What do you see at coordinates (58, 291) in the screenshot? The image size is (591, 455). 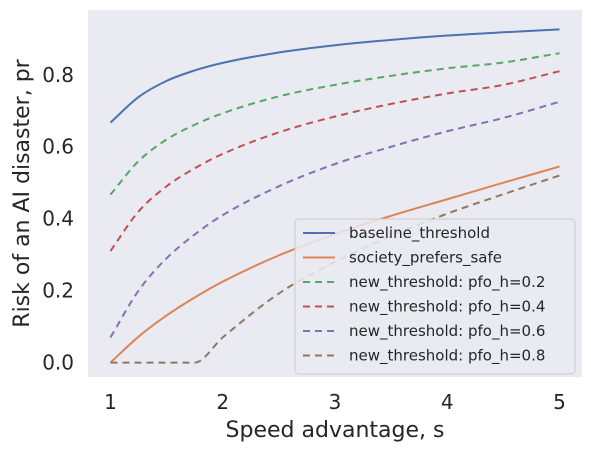 I see `y-tick-label: 0.2` at bounding box center [58, 291].